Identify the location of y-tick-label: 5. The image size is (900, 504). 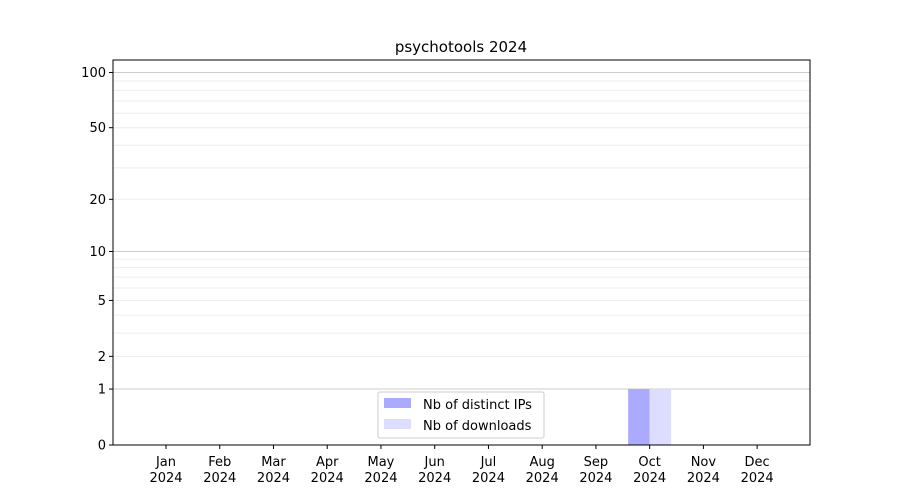
(102, 301).